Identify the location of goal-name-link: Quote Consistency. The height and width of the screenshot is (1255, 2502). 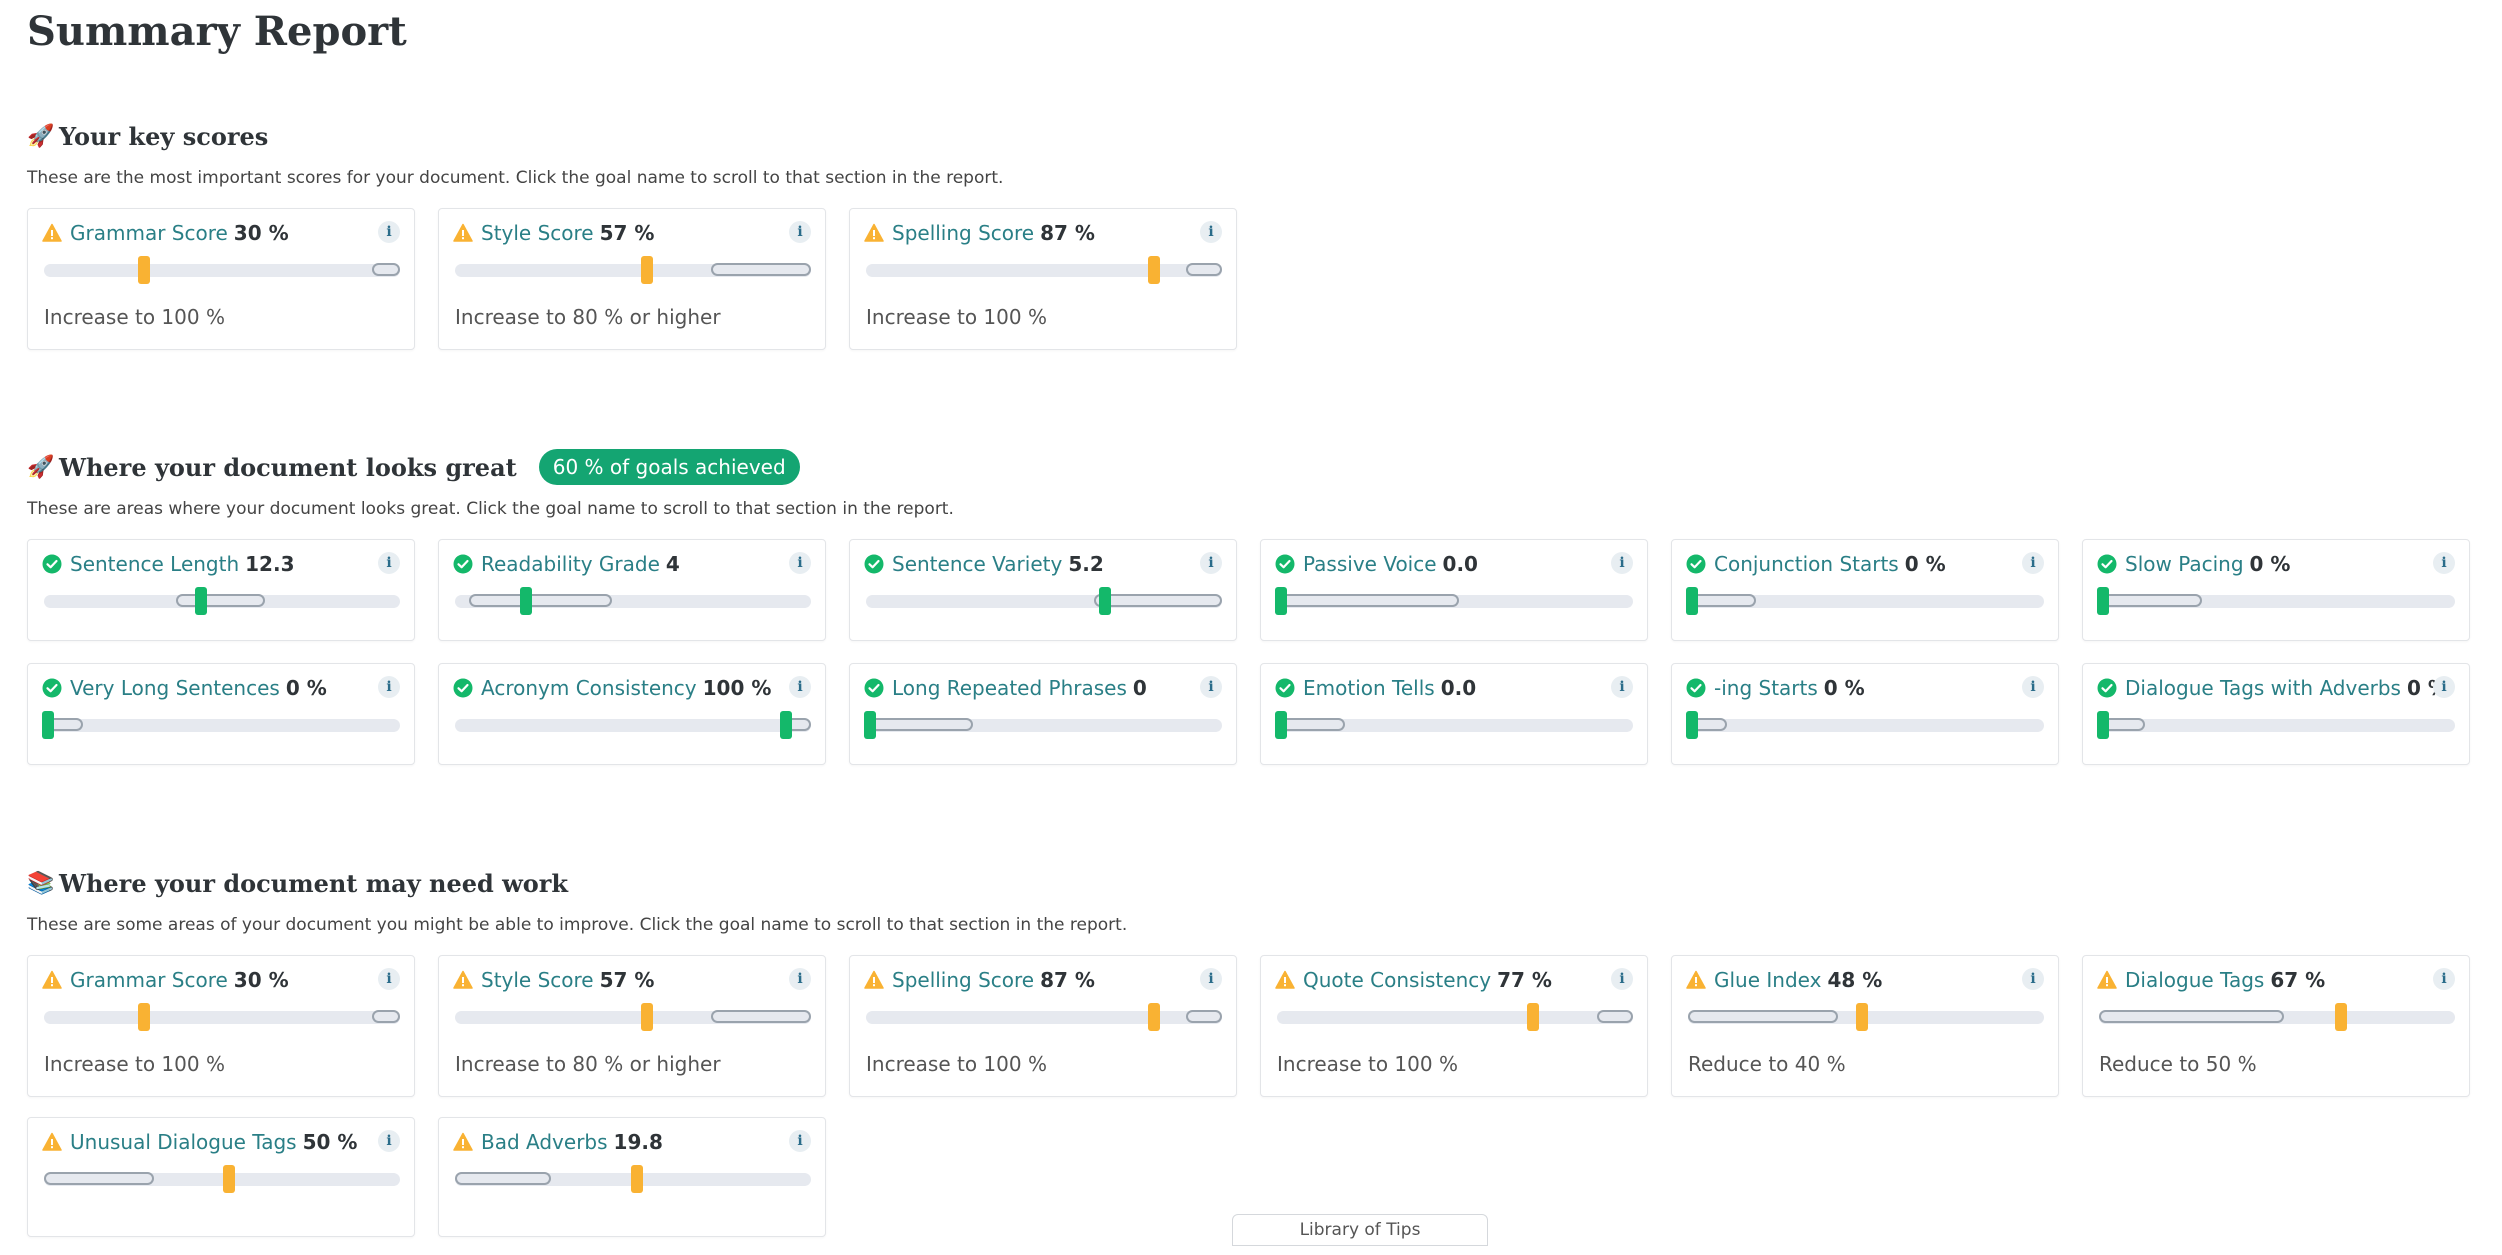
(1397, 980).